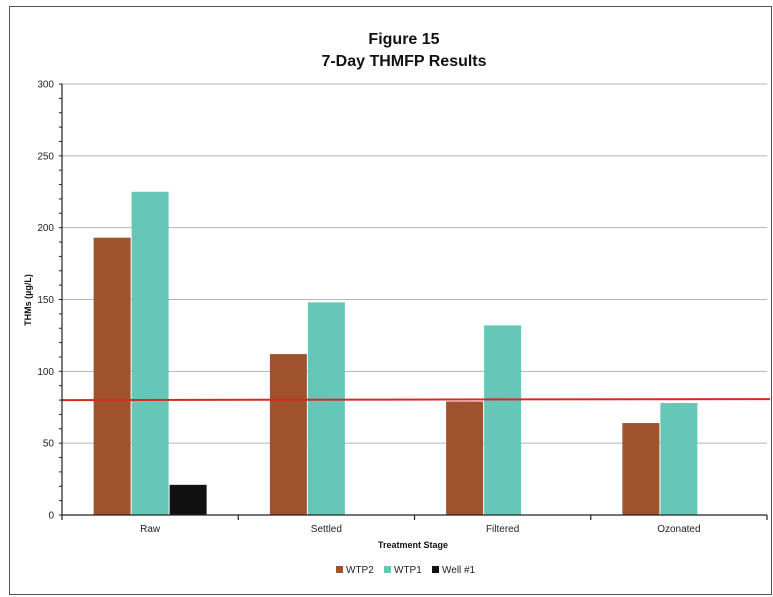  Describe the element at coordinates (112, 376) in the screenshot. I see `bar-wtp2-raw` at that location.